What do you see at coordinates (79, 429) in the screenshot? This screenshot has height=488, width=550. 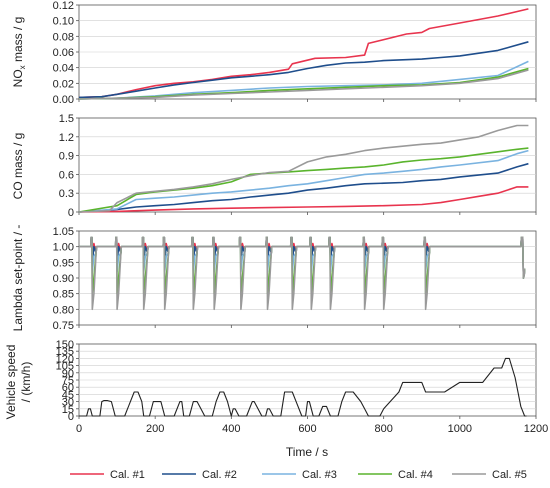 I see `x-tick-label: 0` at bounding box center [79, 429].